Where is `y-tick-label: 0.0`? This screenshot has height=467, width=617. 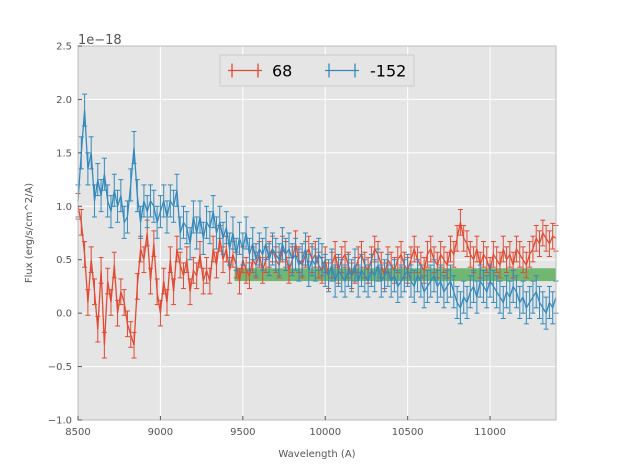
y-tick-label: 0.0 is located at coordinates (64, 314).